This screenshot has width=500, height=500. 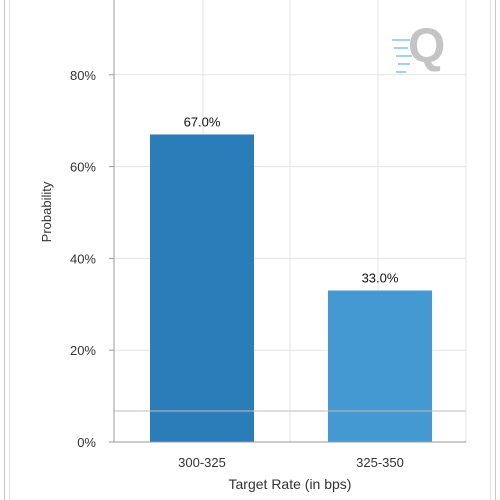 I want to click on frame-border-left, so click(x=4, y=250).